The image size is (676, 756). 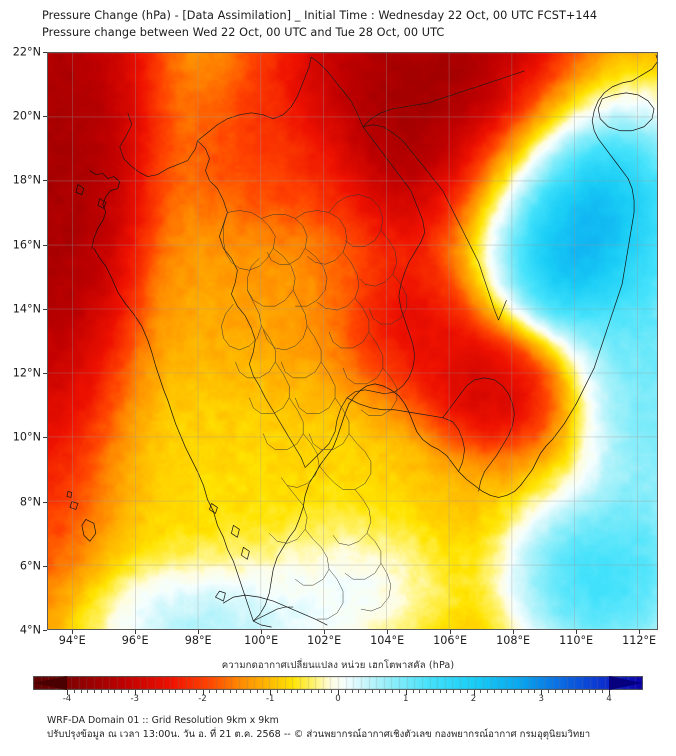 What do you see at coordinates (513, 640) in the screenshot?
I see `longitude-tick-label: 108°E` at bounding box center [513, 640].